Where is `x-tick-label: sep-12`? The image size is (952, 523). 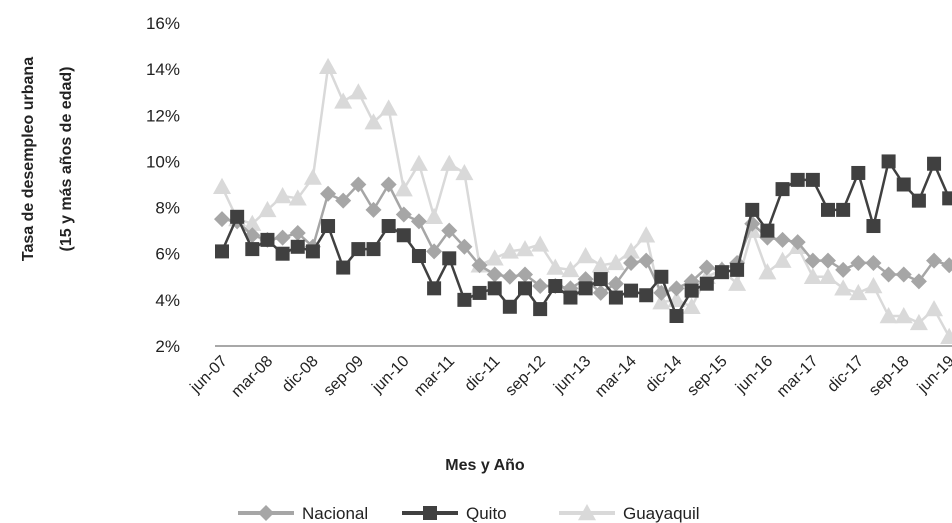 x-tick-label: sep-12 is located at coordinates (525, 376).